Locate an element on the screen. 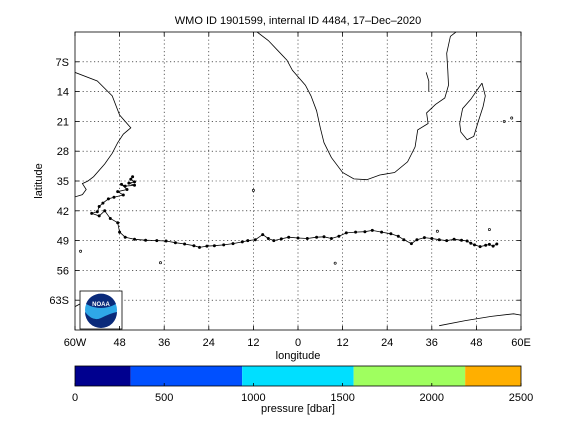 This screenshot has height=432, width=576. pressure-colorbar: 0 500 1000 1500 2000 2500 is located at coordinates (302, 384).